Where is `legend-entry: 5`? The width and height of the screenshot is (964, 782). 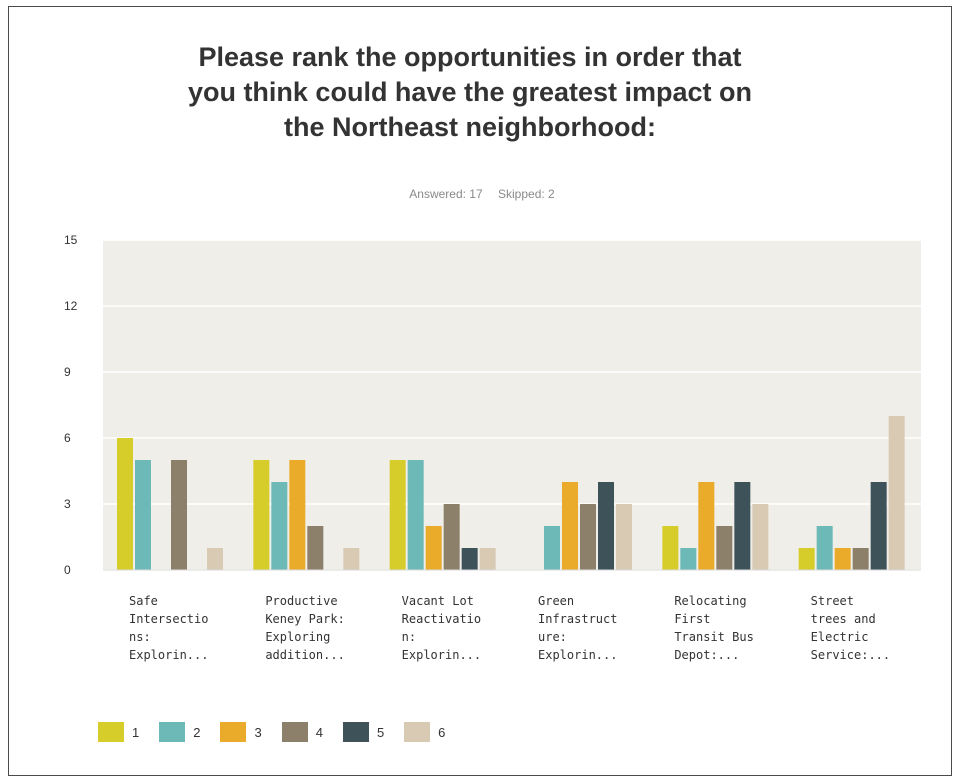 legend-entry: 5 is located at coordinates (363, 732).